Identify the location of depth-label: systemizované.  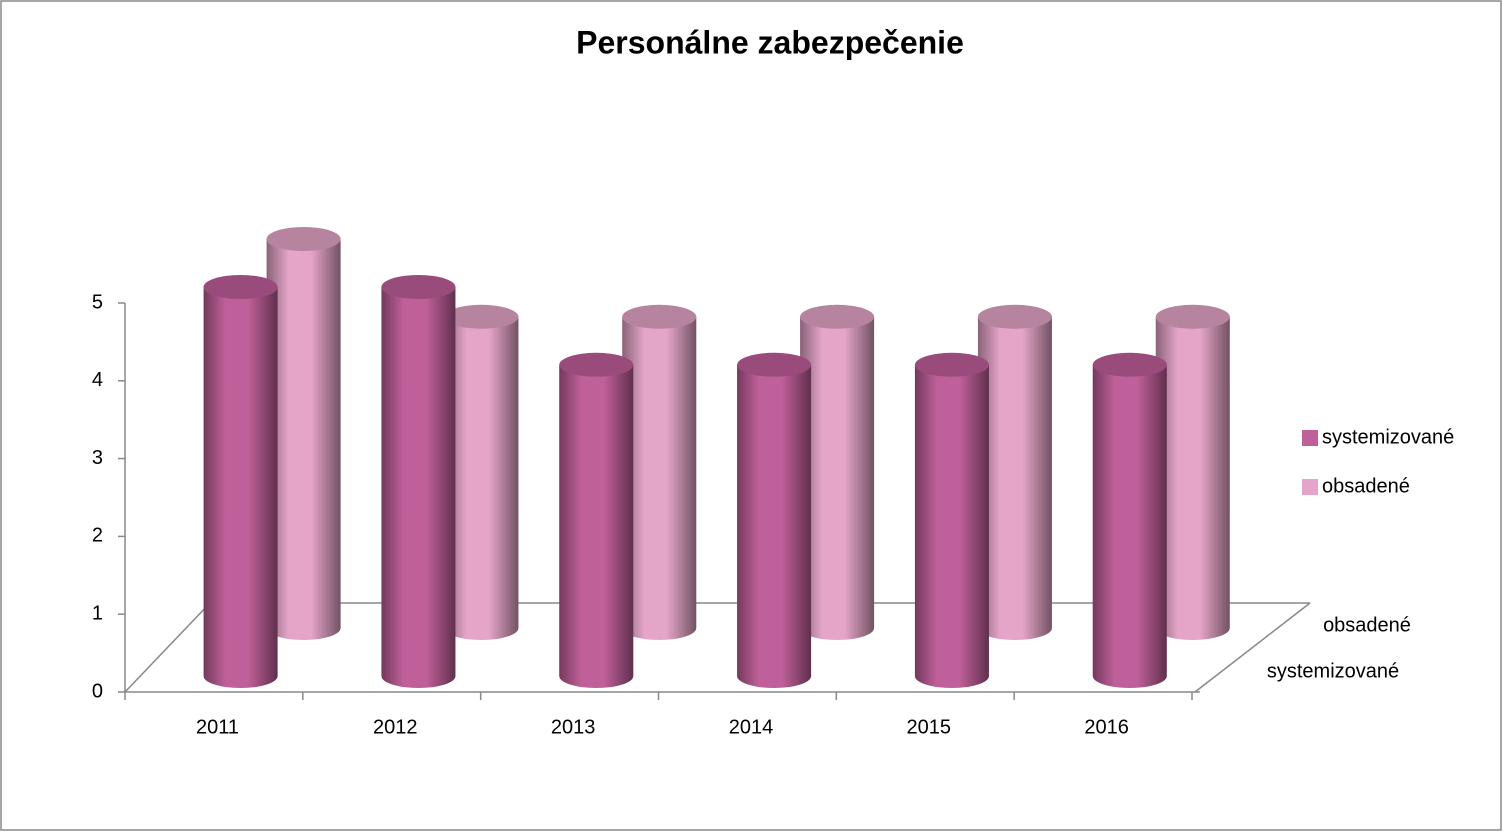
(1333, 671).